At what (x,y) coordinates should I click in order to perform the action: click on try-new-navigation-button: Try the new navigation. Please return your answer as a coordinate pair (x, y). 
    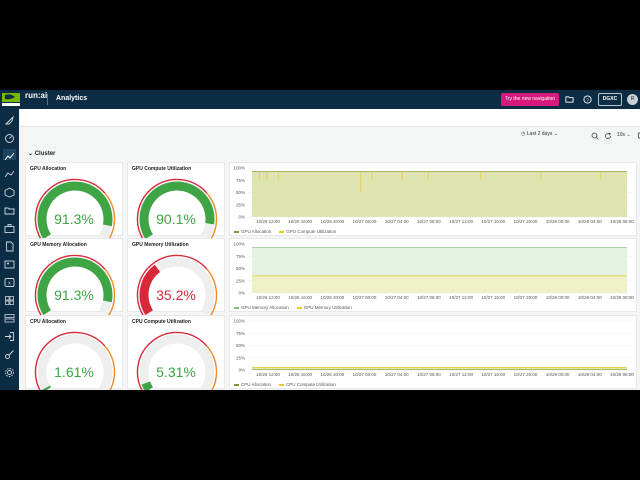
    Looking at the image, I should click on (530, 99).